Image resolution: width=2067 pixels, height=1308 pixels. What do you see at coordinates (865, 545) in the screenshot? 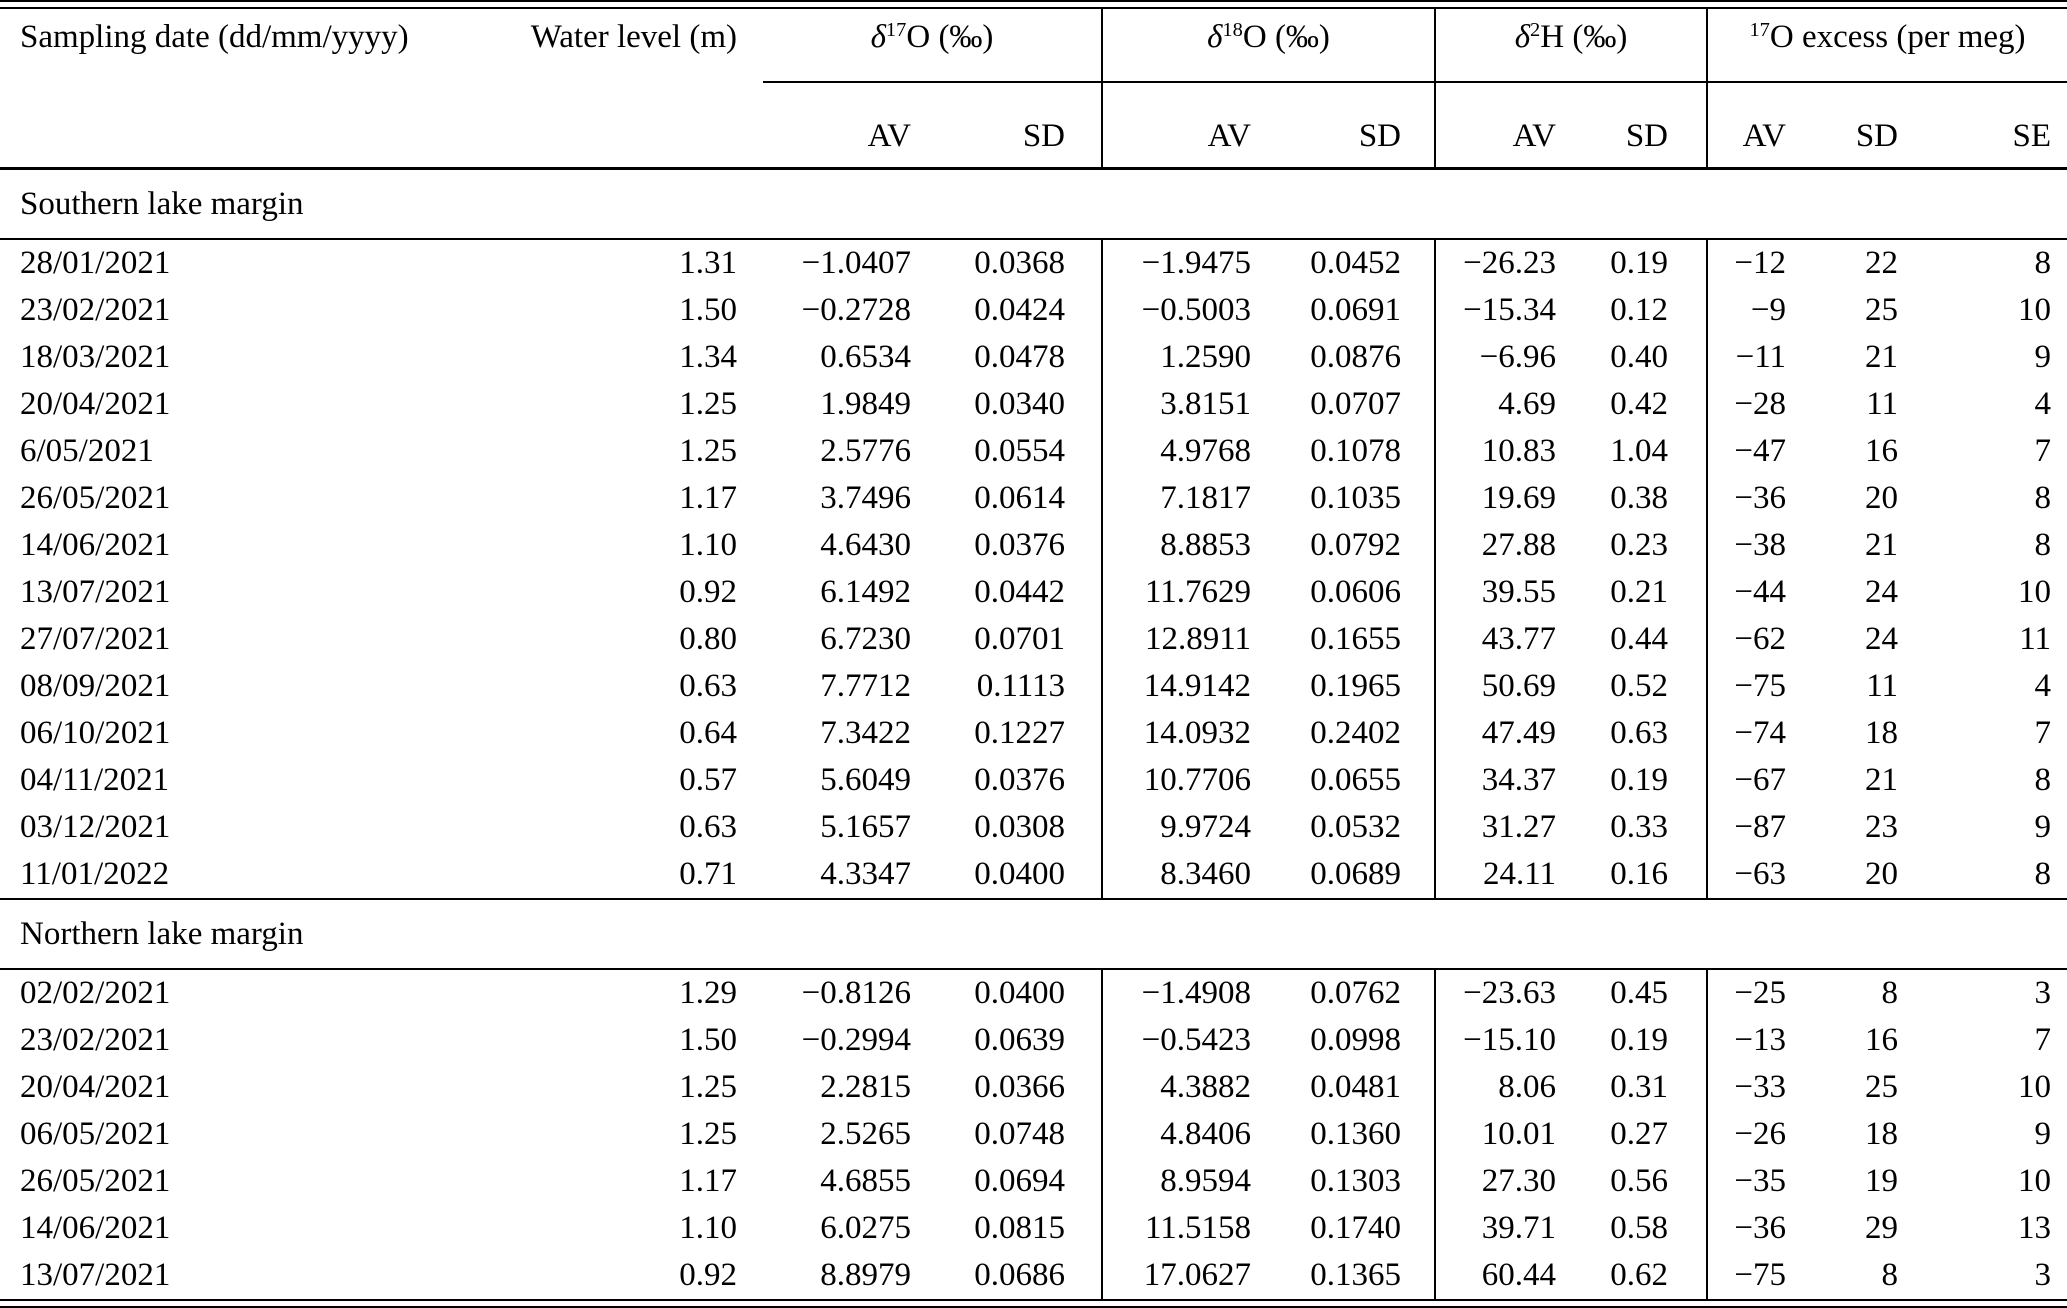
I see `value-cell: 4.6430` at bounding box center [865, 545].